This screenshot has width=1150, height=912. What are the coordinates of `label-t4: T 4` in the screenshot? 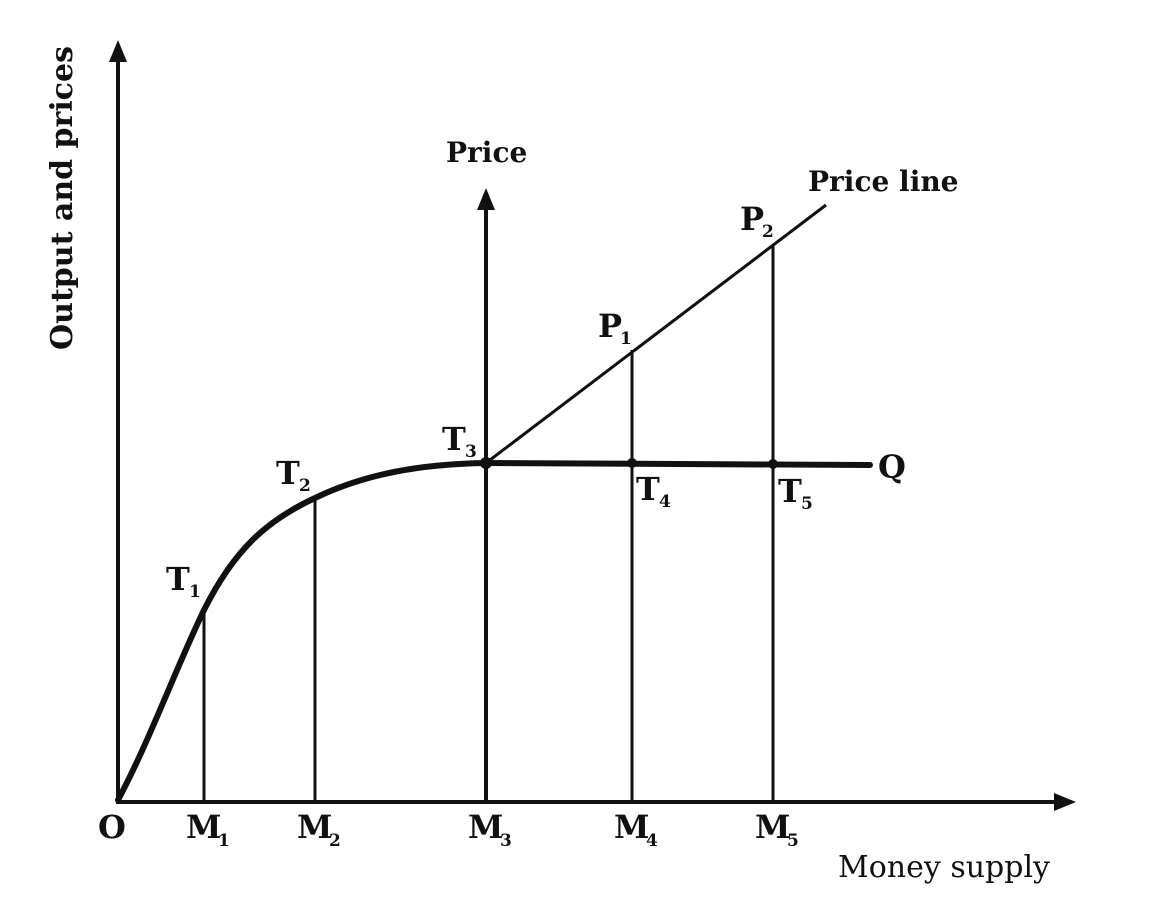 It's located at (653, 491).